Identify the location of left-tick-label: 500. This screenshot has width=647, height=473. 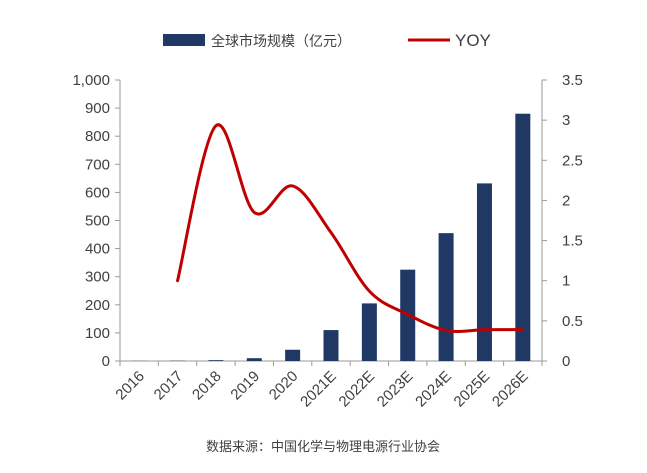
(97, 221).